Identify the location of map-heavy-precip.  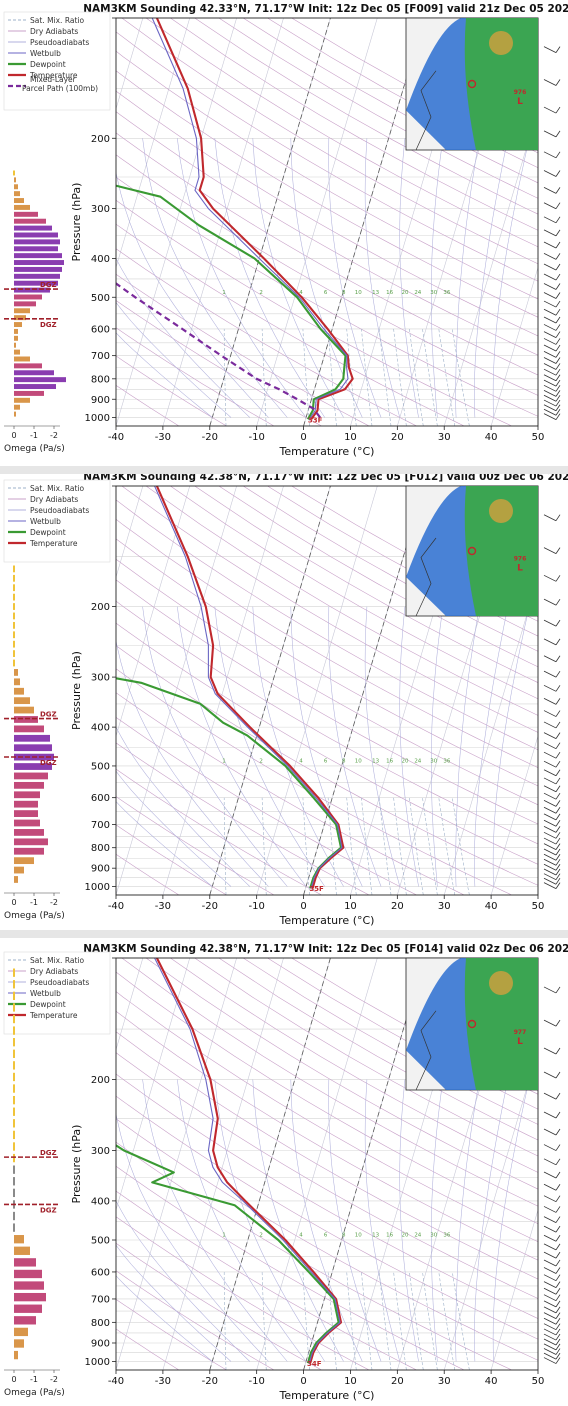
(501, 43).